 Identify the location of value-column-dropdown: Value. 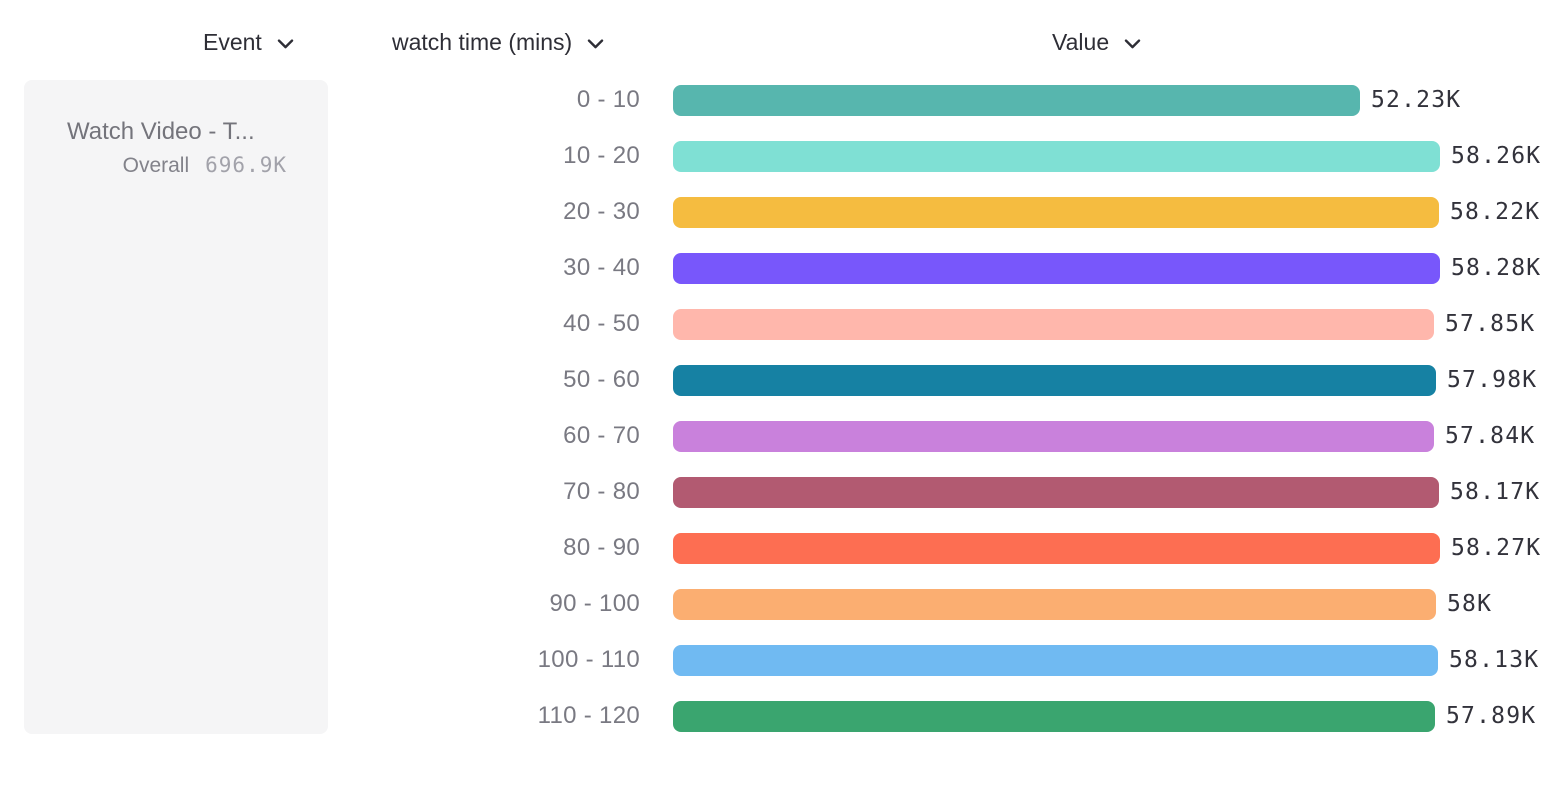
(1096, 42).